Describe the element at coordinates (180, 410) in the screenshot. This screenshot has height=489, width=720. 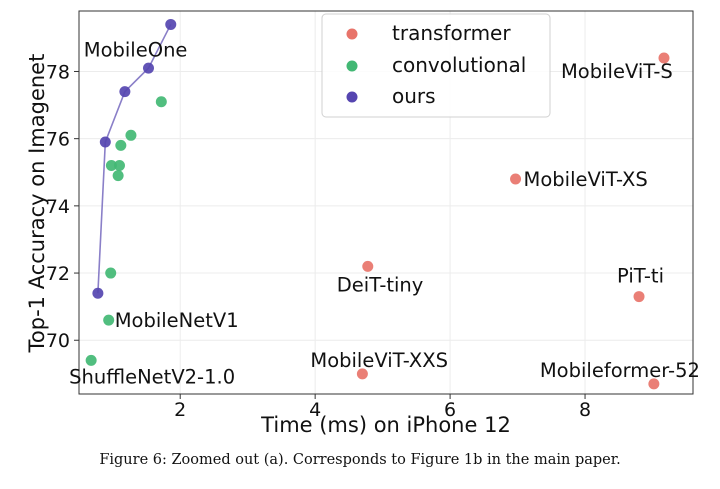
I see `x-tick-label: 2` at that location.